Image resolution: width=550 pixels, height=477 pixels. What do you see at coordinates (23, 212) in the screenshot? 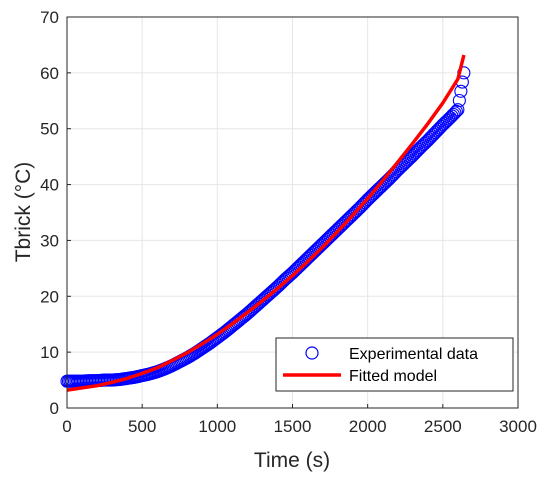
I see `y-axis-title: Tbrick (°C)` at bounding box center [23, 212].